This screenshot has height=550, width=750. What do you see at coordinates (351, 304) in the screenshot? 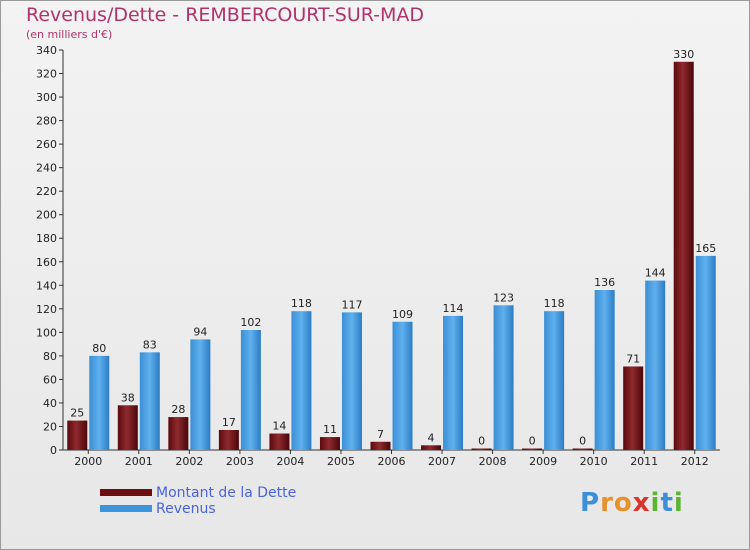
I see `data-label-revenue: 117` at bounding box center [351, 304].